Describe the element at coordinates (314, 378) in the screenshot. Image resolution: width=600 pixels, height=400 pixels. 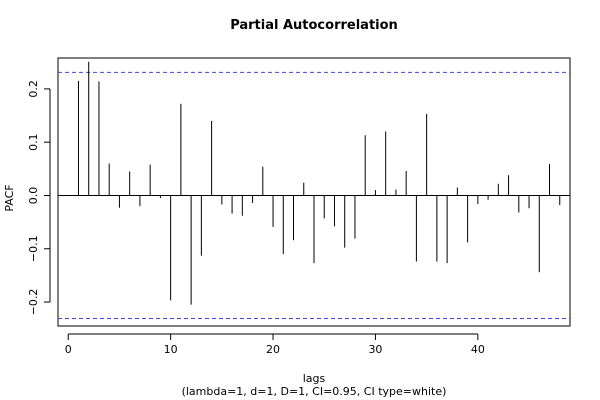
I see `x-axis-label: lags` at that location.